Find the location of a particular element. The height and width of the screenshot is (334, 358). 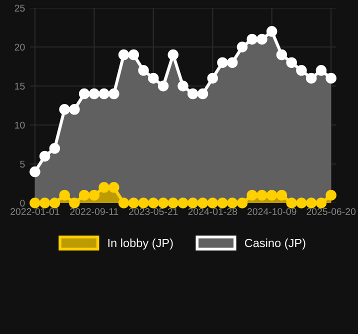

y-tick-label: 25 is located at coordinates (19, 8).